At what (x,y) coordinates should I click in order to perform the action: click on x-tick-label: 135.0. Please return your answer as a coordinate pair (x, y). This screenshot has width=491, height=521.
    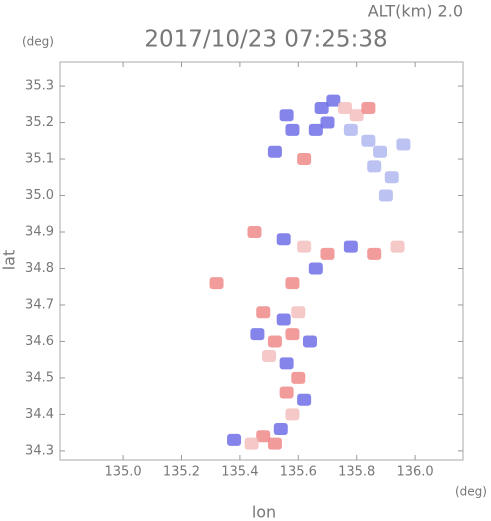
    Looking at the image, I should click on (122, 472).